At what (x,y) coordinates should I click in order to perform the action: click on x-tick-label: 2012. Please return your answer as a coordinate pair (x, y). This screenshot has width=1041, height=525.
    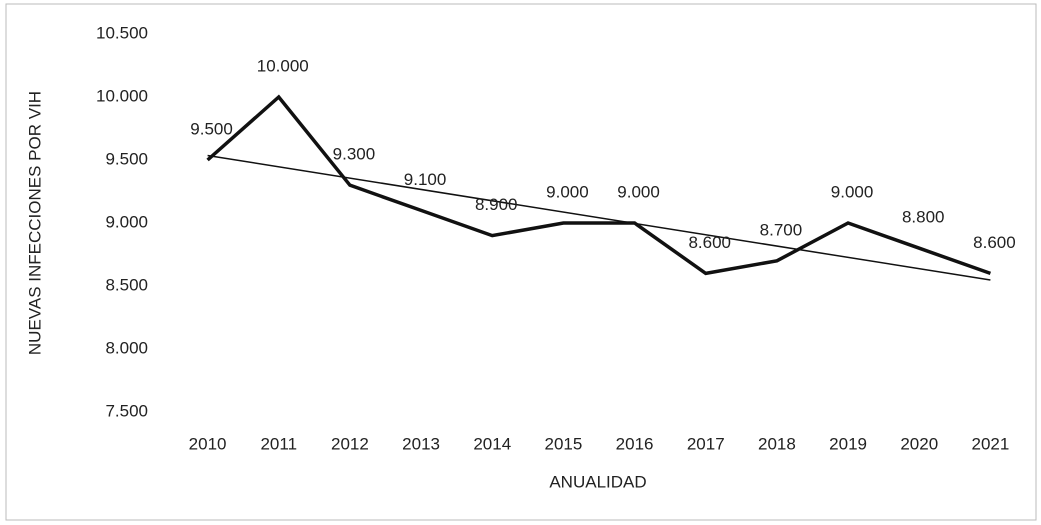
    Looking at the image, I should click on (350, 443).